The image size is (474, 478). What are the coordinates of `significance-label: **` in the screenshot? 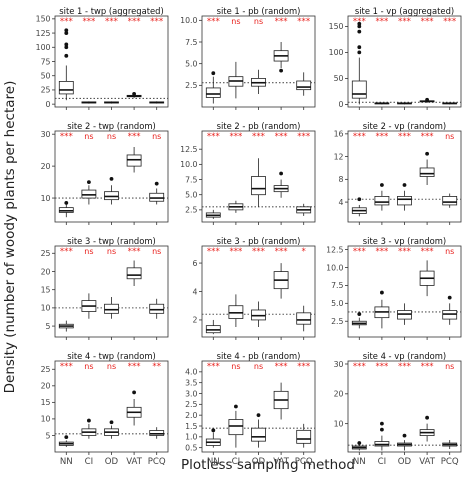 It's located at (156, 367).